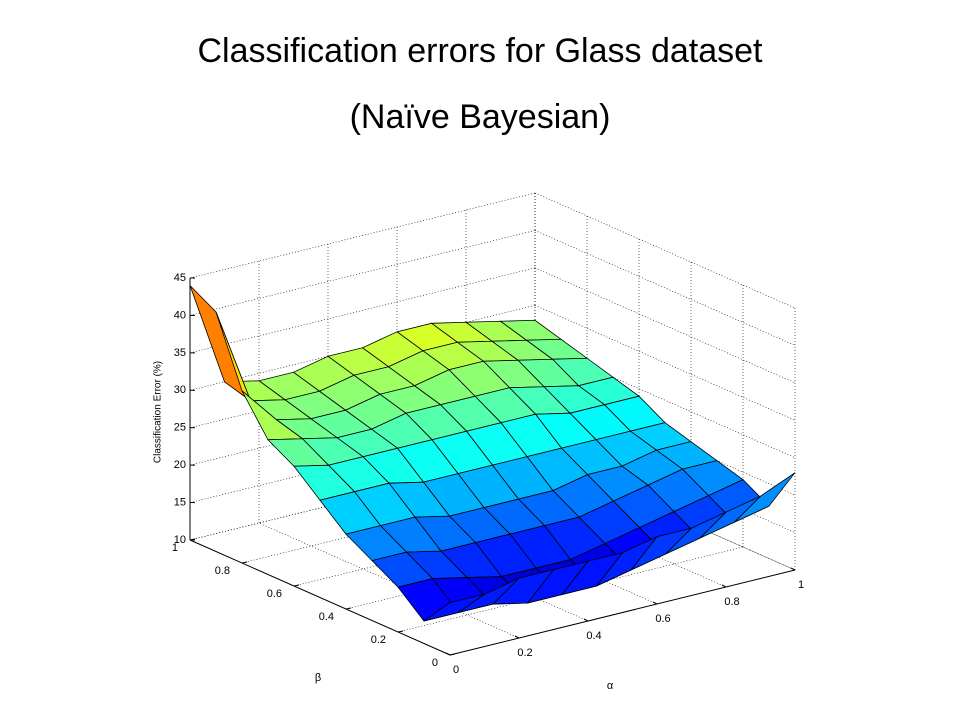  Describe the element at coordinates (456, 670) in the screenshot. I see `x-tick-label: 0` at that location.